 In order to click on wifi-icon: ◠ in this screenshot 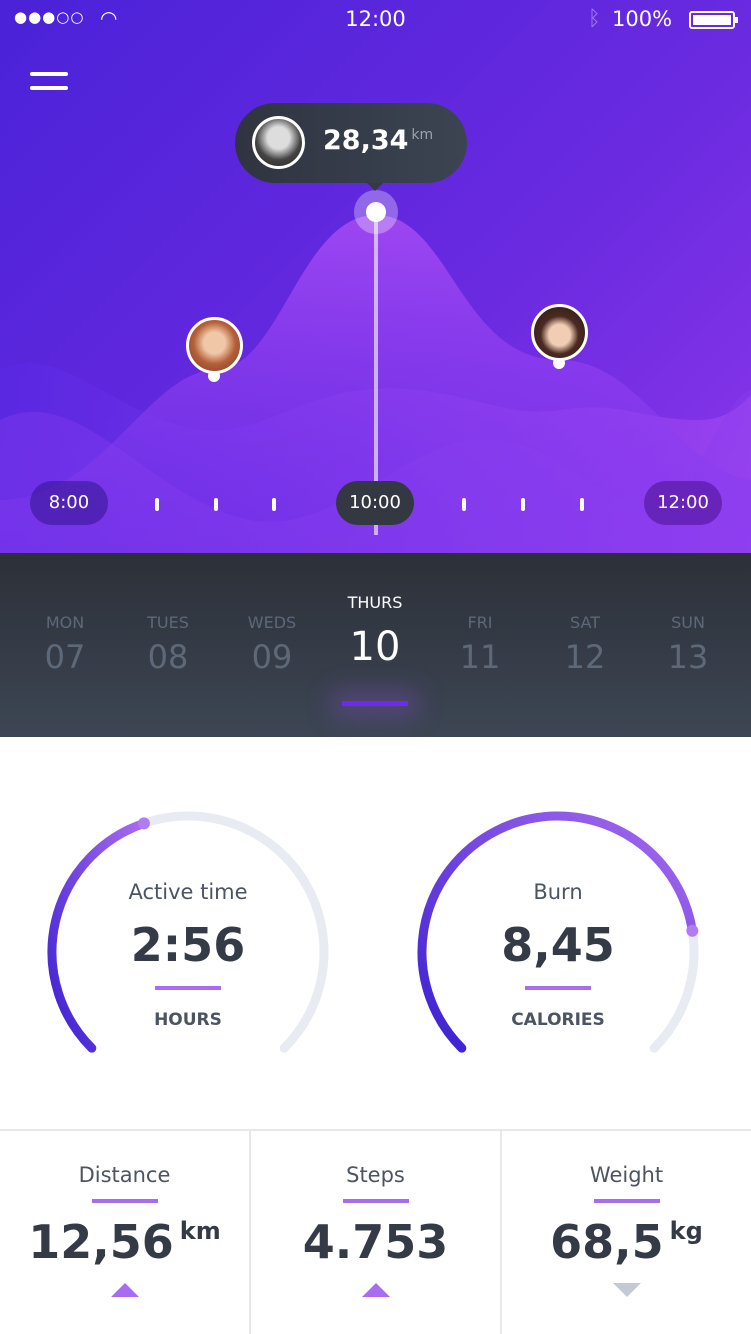, I will do `click(109, 18)`.